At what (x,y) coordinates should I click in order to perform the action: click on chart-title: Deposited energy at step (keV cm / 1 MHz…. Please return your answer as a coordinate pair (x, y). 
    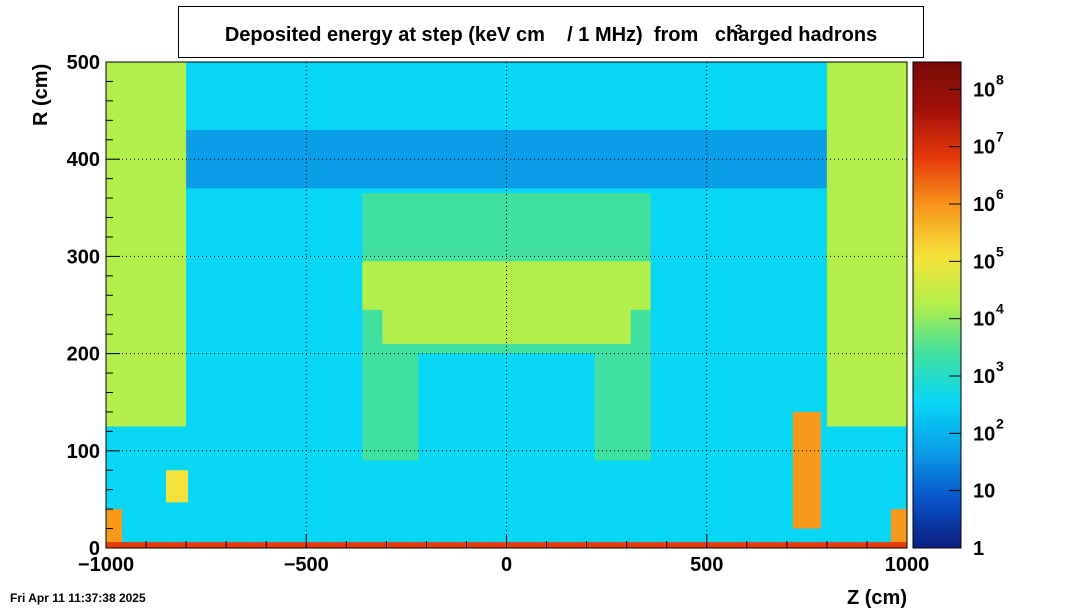
    Looking at the image, I should click on (551, 35).